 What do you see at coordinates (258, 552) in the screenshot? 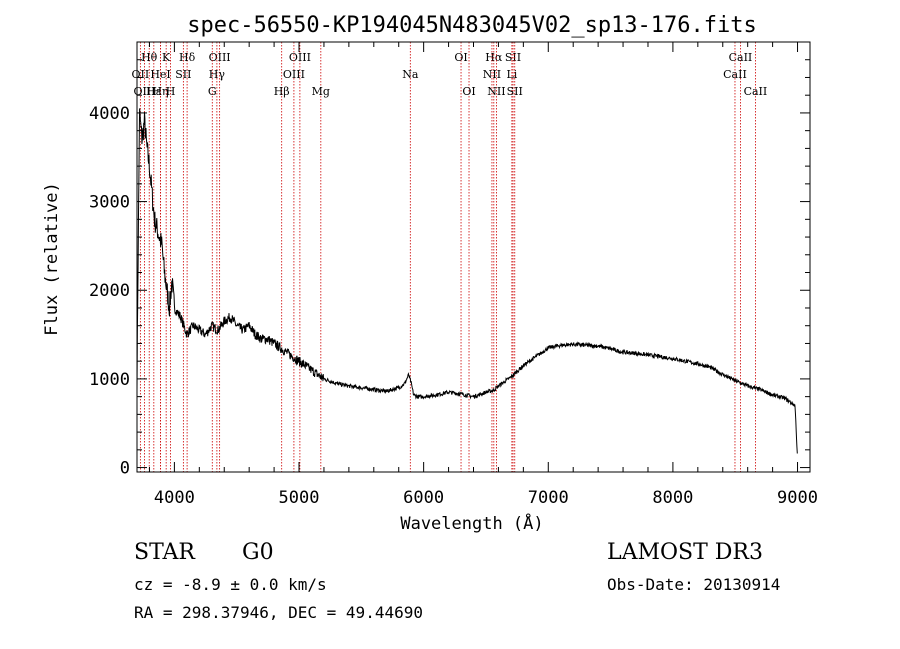
I see `spectral-subclass: G0` at bounding box center [258, 552].